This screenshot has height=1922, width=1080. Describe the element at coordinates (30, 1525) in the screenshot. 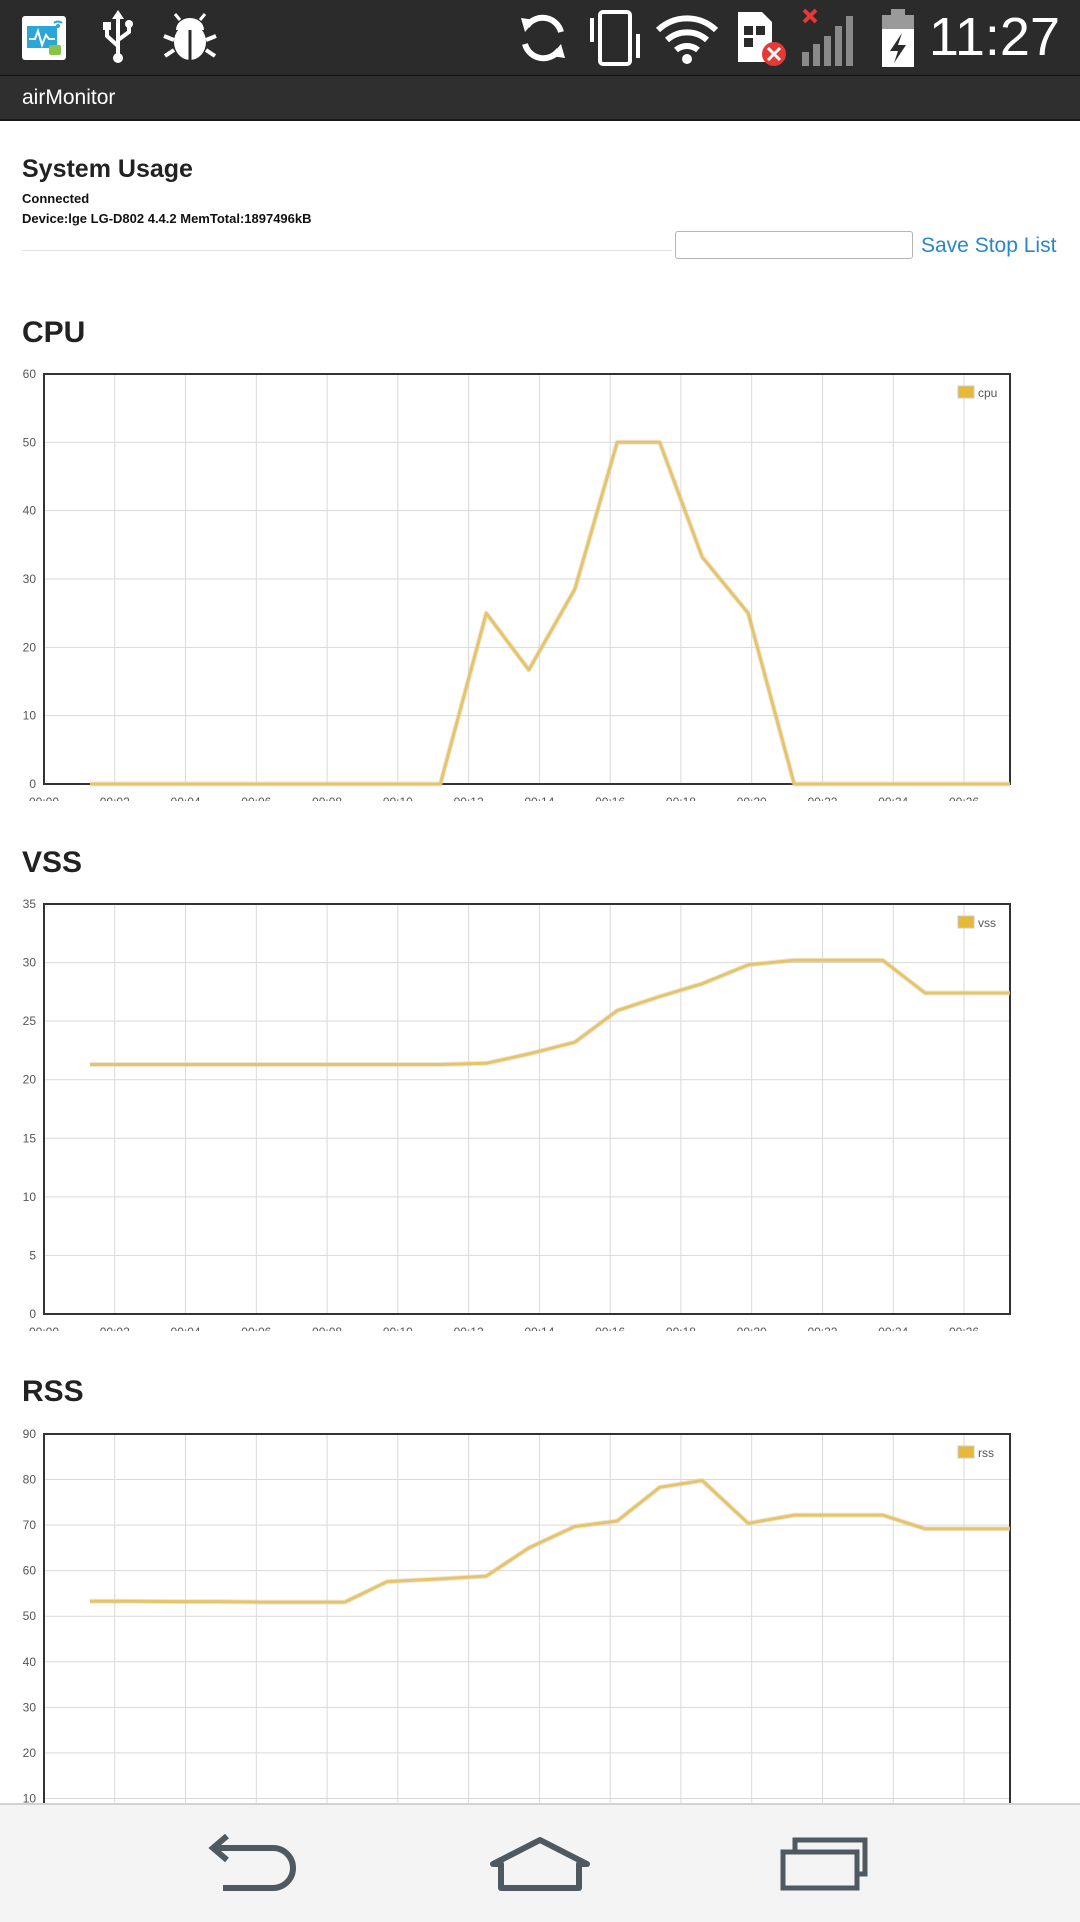

I see `y-tick-label: 70` at that location.